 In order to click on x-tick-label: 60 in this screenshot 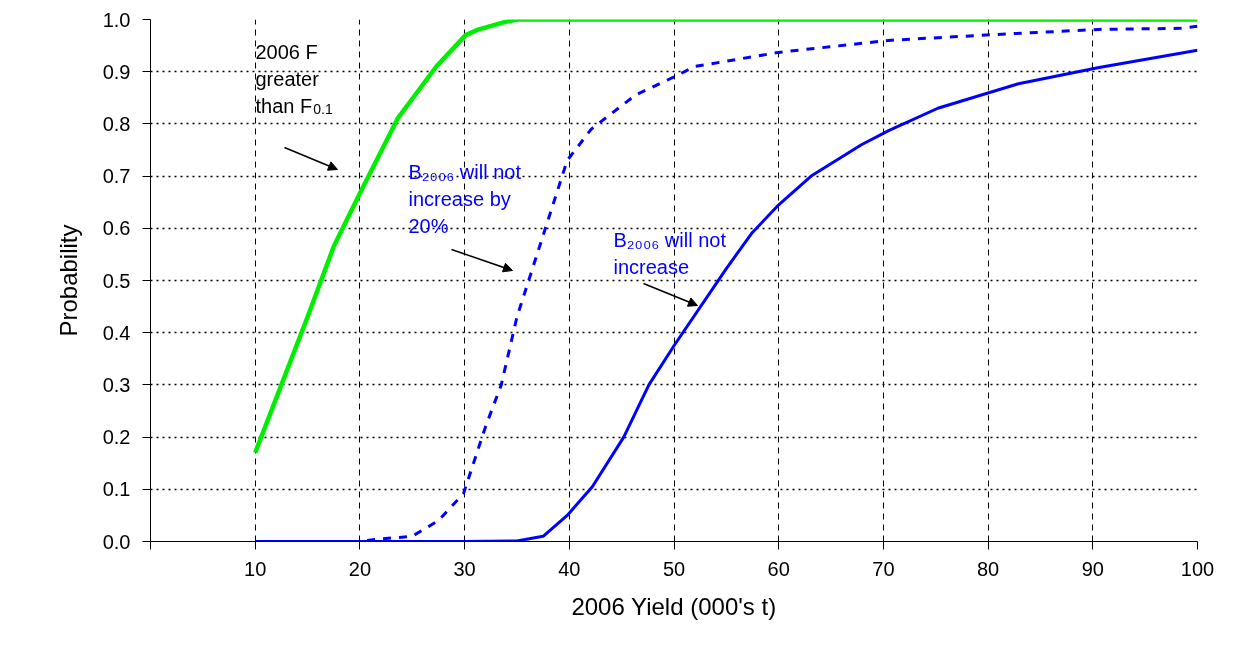, I will do `click(778, 568)`.